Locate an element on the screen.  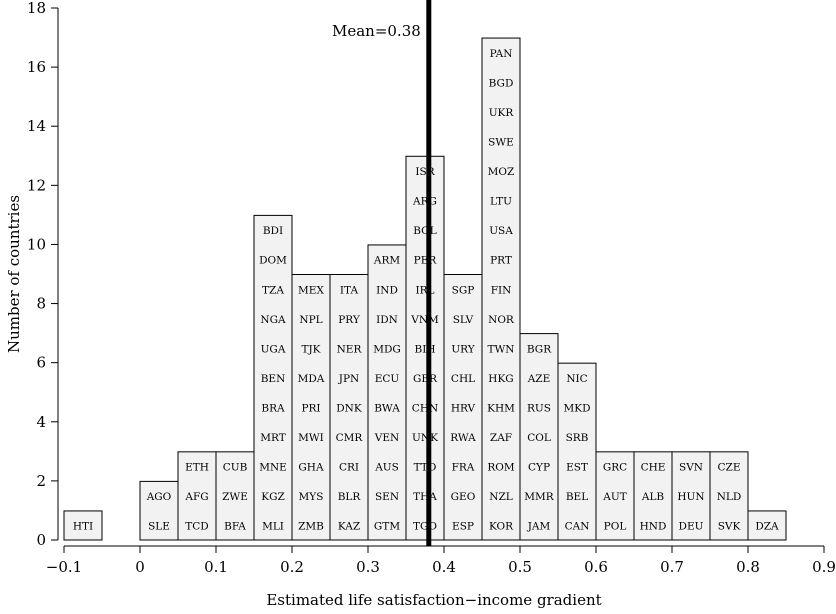
histogram-bin: TGO THA TTO UNK CHN GBR BIH VNM IRL PER BOL ARG ISR is located at coordinates (425, 348).